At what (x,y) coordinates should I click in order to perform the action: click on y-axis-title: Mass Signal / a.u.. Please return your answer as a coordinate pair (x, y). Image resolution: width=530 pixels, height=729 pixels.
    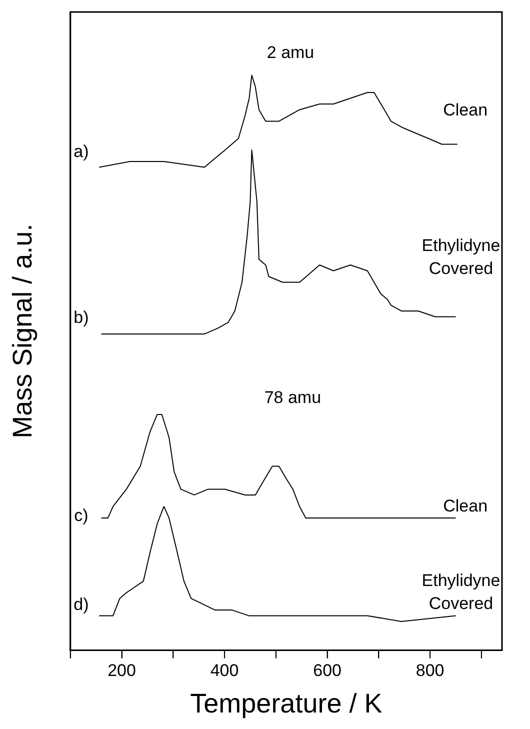
    Looking at the image, I should click on (23, 331).